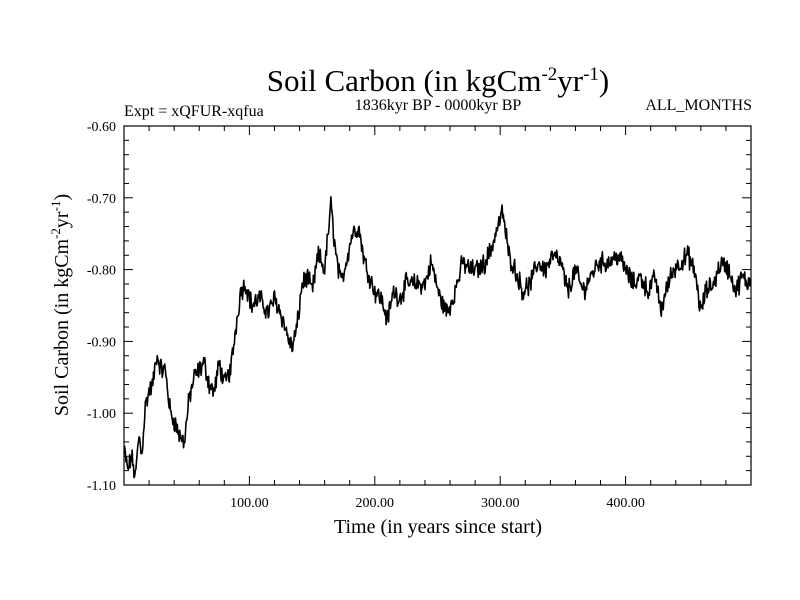  Describe the element at coordinates (438, 105) in the screenshot. I see `time-range-label: 1836kyr BP - 0000kyr BP` at that location.